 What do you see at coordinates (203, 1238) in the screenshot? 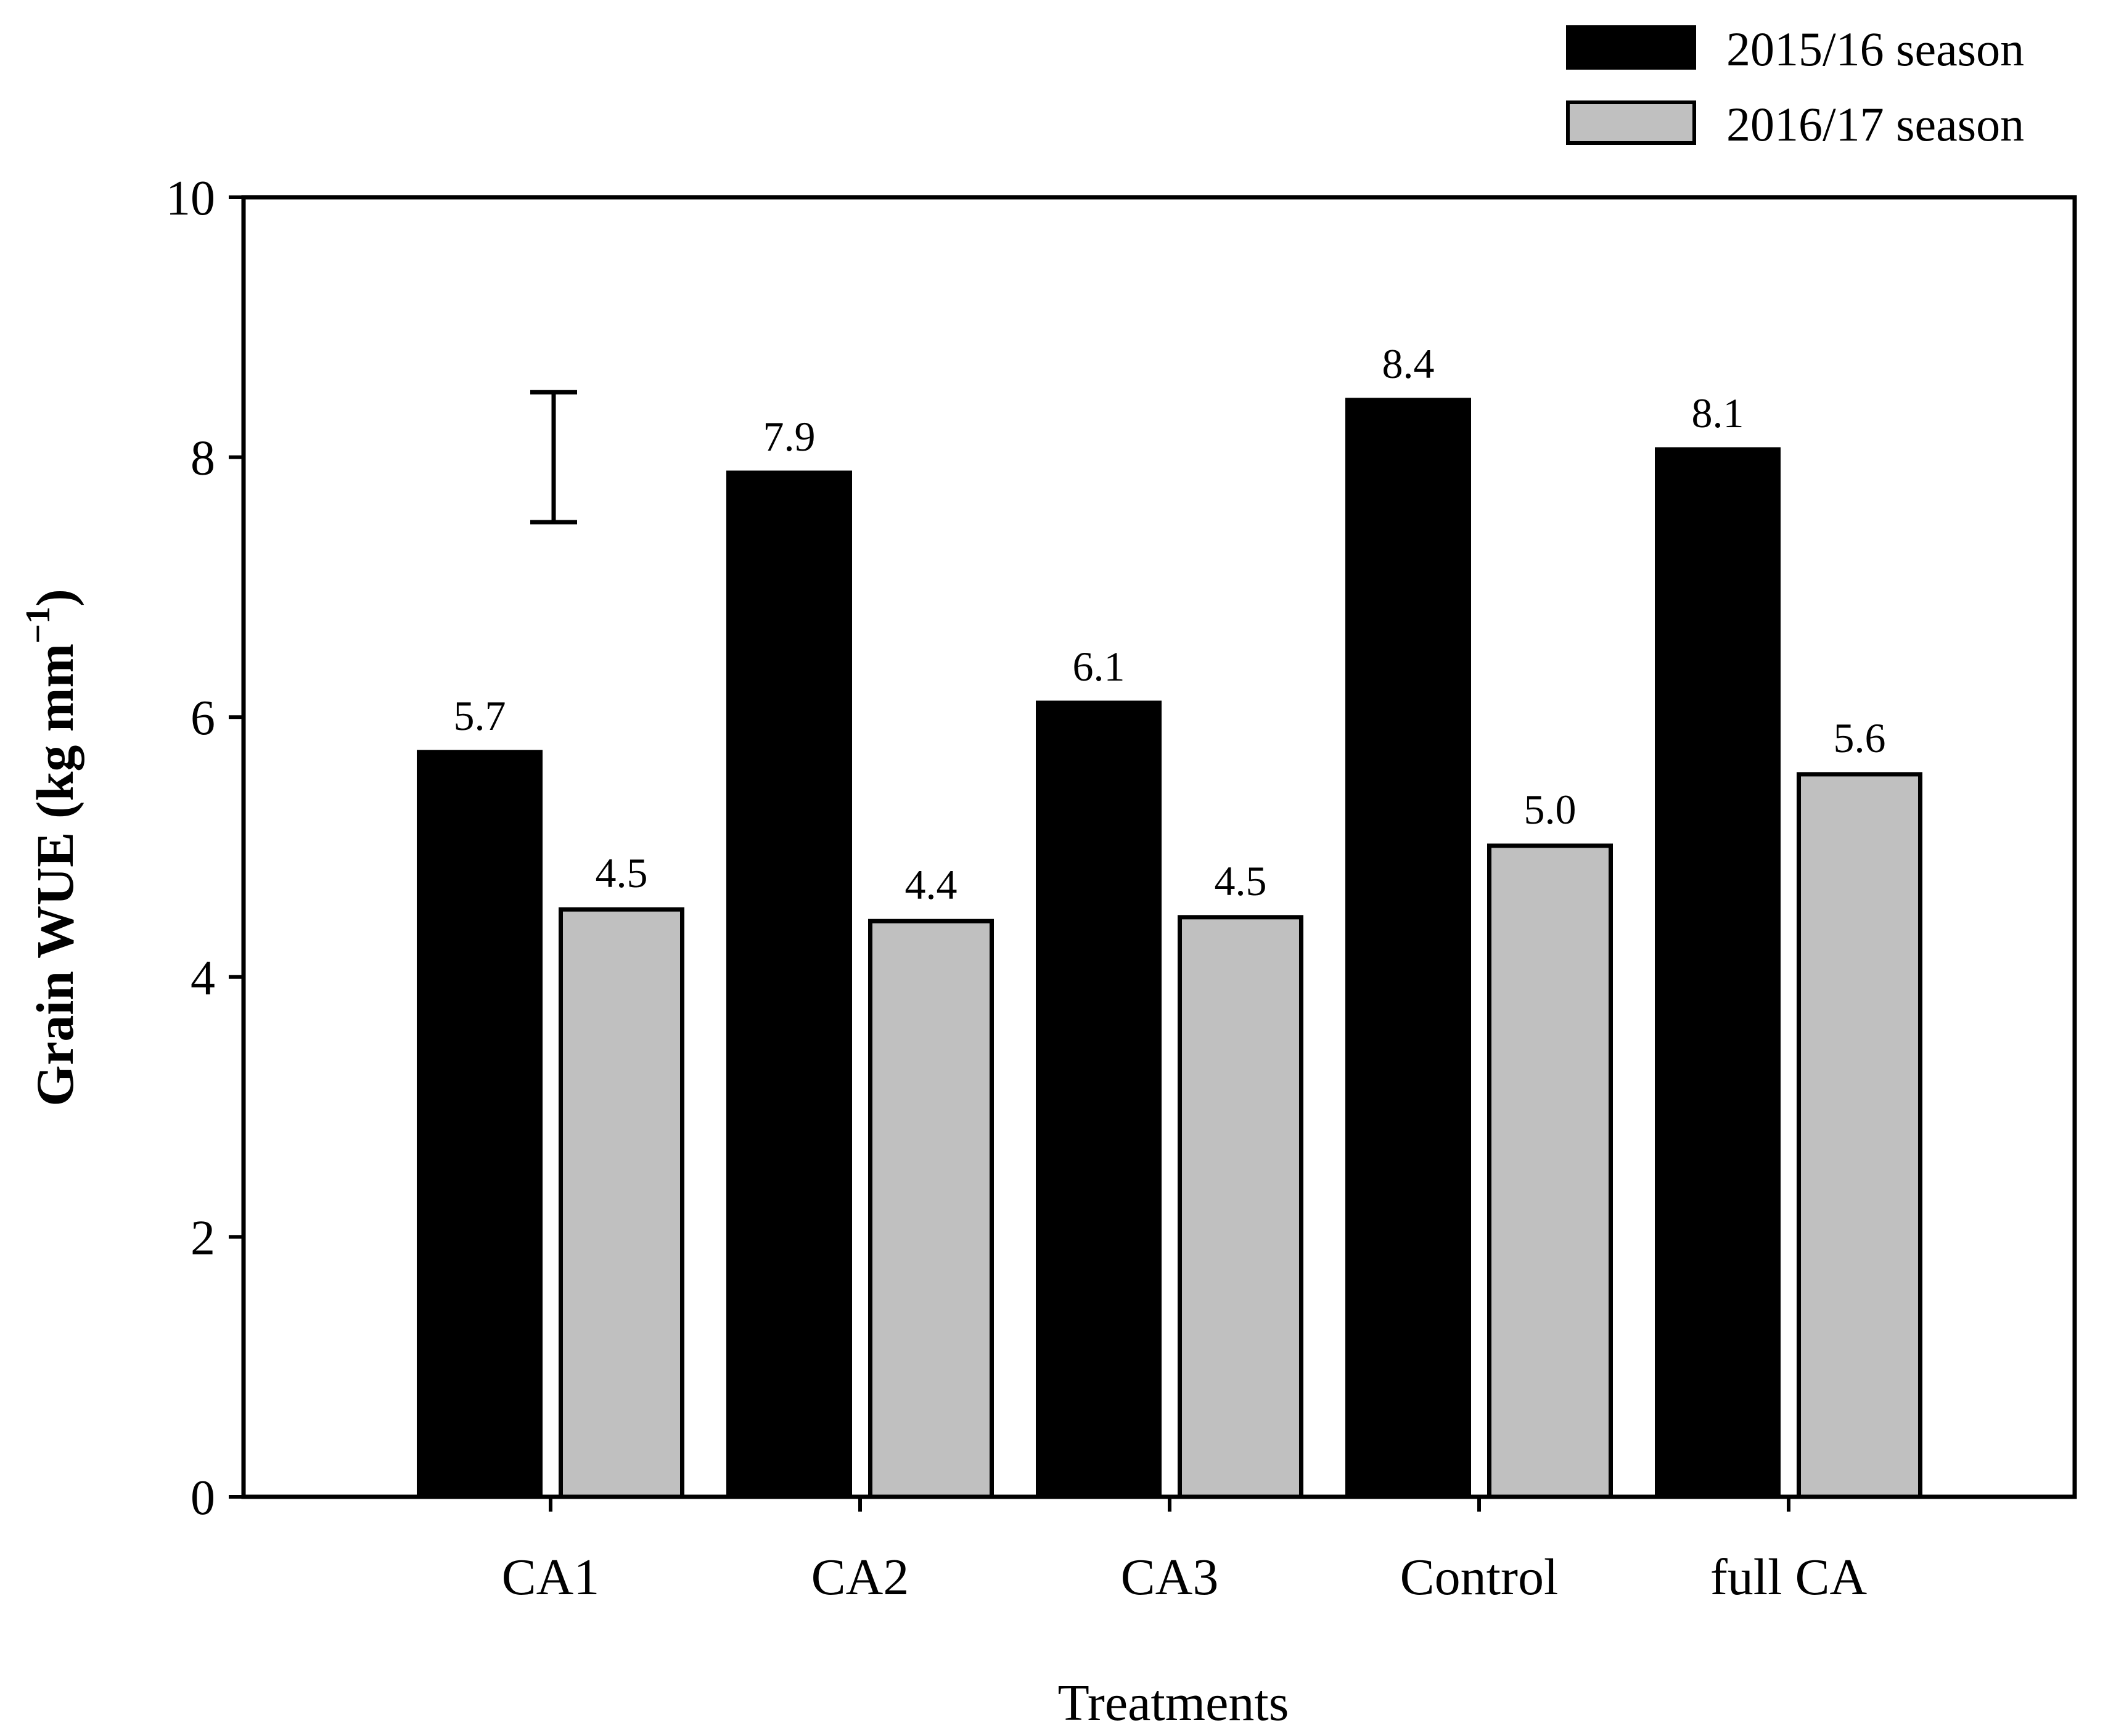
I see `y-tick-label: 2` at bounding box center [203, 1238].